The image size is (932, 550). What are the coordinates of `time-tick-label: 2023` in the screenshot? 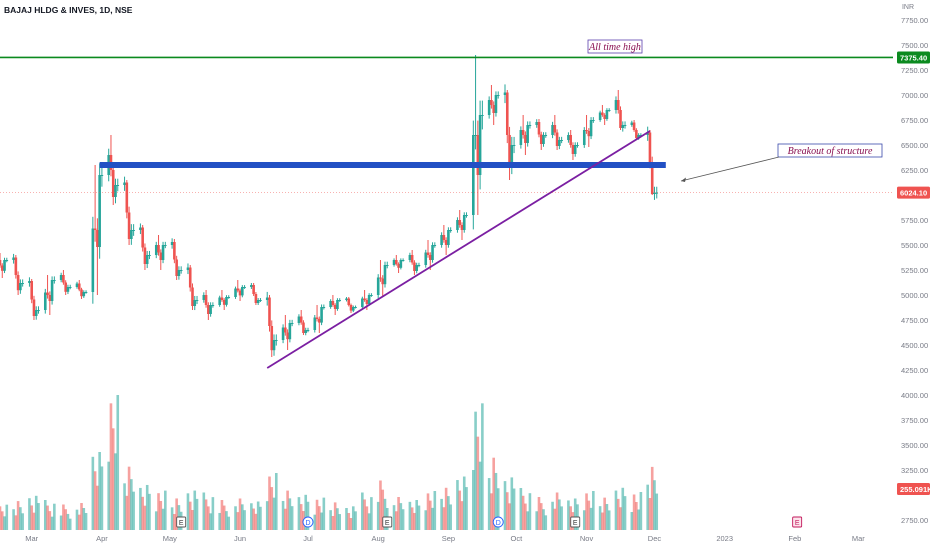 It's located at (724, 538).